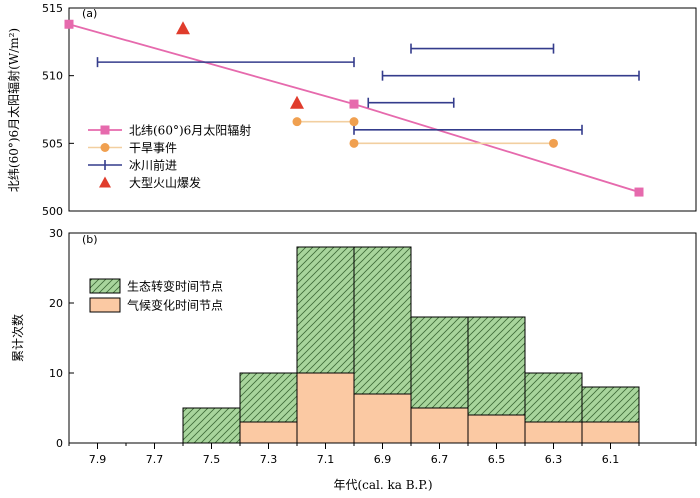  What do you see at coordinates (89, 13) in the screenshot?
I see `panel-a-label: (a)` at bounding box center [89, 13].